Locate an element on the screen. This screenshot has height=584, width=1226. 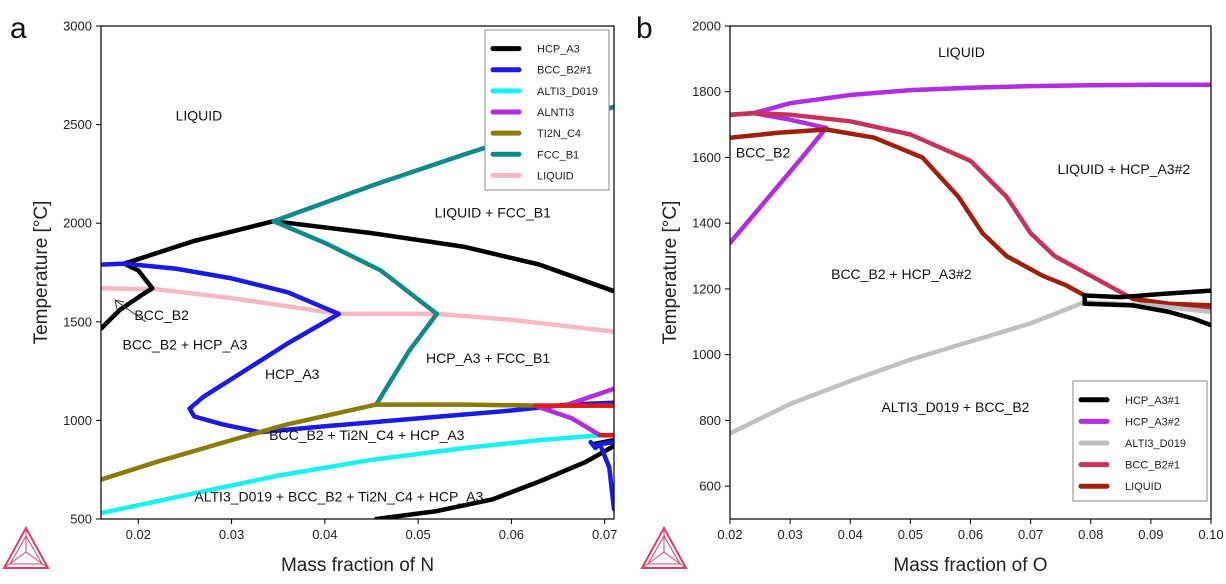
region-label: HCP_A3 is located at coordinates (292, 374).